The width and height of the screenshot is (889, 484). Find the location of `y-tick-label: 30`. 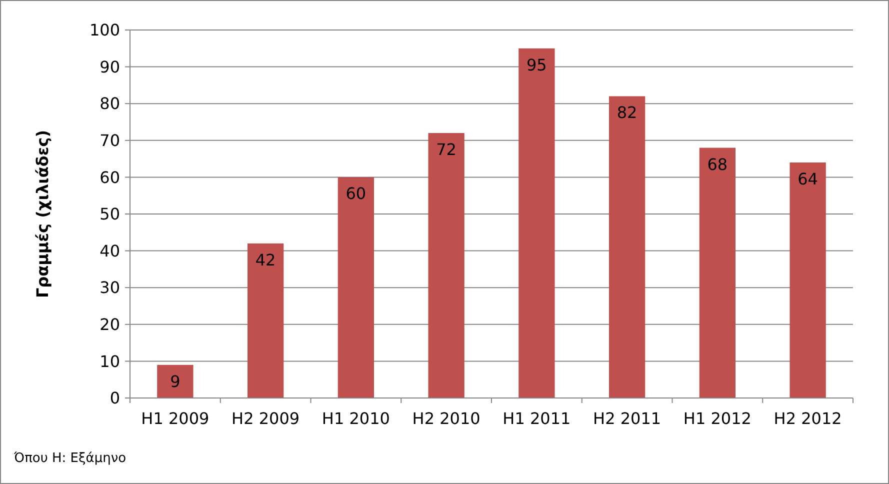

y-tick-label: 30 is located at coordinates (110, 288).